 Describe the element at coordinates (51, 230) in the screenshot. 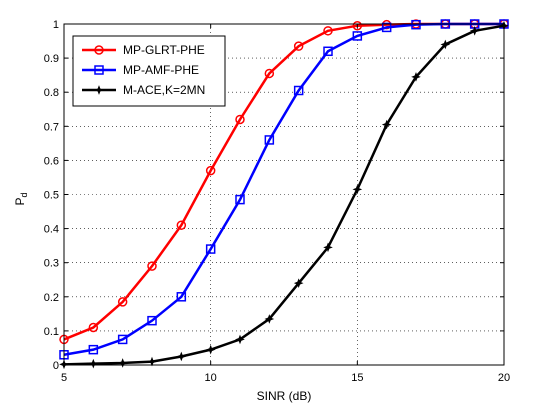

I see `y-tick-label: 0.4` at that location.